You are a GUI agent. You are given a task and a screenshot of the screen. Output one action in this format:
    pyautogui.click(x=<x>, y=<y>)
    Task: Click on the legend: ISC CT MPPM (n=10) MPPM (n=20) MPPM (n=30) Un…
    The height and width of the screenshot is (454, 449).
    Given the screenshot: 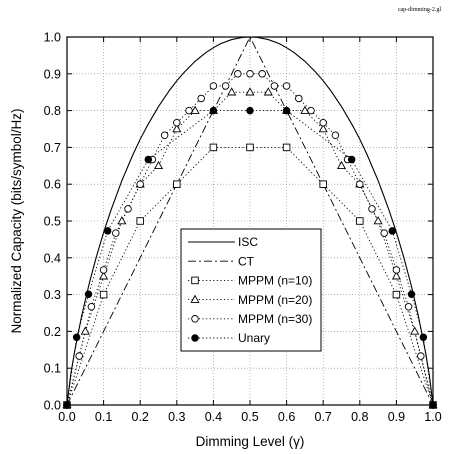 What is the action you would take?
    pyautogui.click(x=251, y=290)
    